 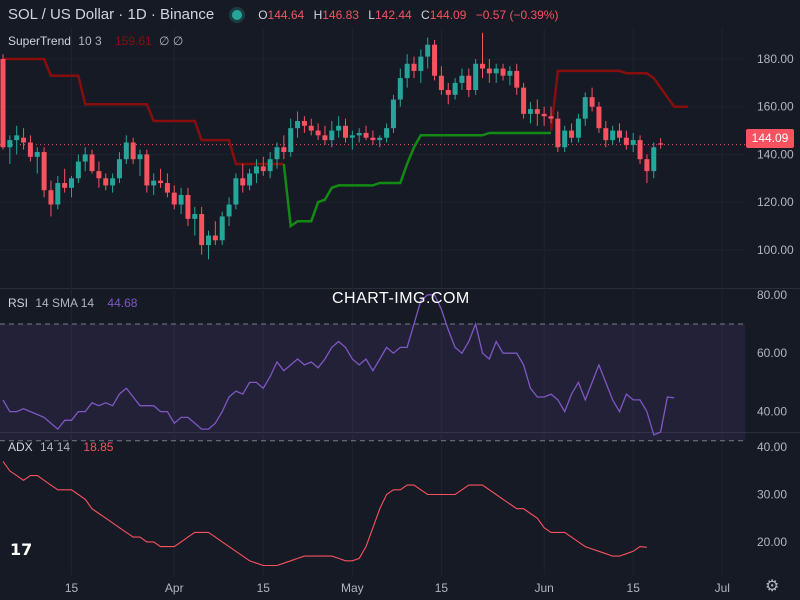 I want to click on symbol-title: SOL / US Dollar · 1D · Binance, so click(x=111, y=14).